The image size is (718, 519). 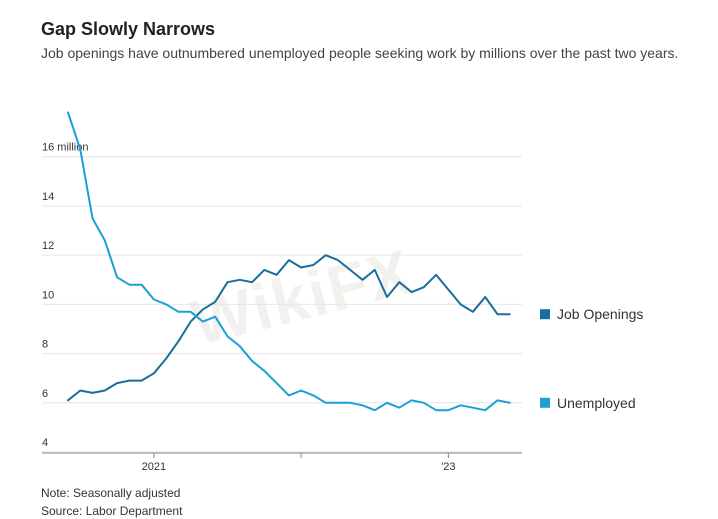 What do you see at coordinates (600, 314) in the screenshot?
I see `legend-label: Job Openings` at bounding box center [600, 314].